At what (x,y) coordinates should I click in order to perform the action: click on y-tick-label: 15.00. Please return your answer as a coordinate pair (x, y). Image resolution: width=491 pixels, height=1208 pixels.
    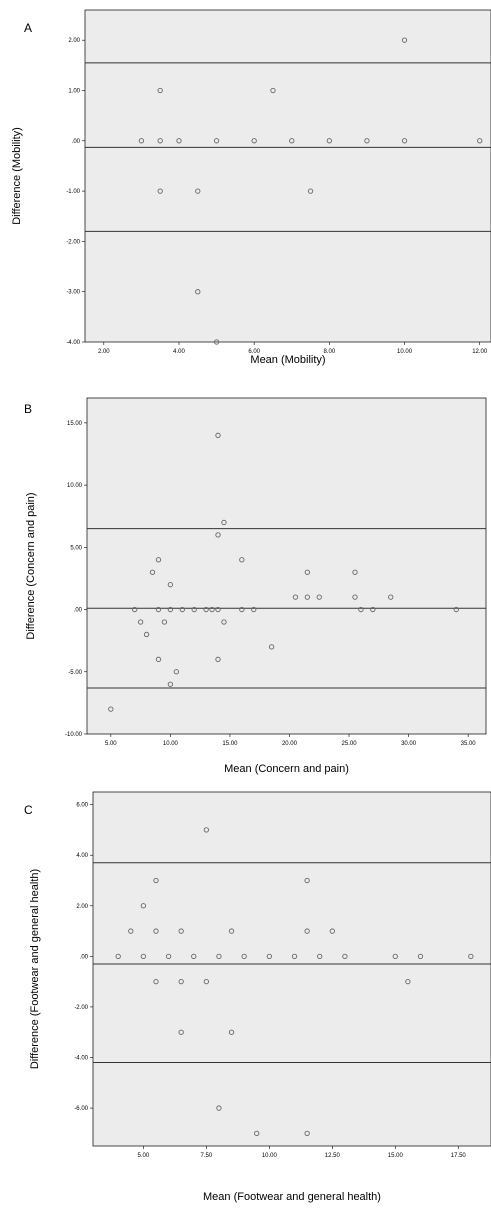
    Looking at the image, I should click on (75, 424).